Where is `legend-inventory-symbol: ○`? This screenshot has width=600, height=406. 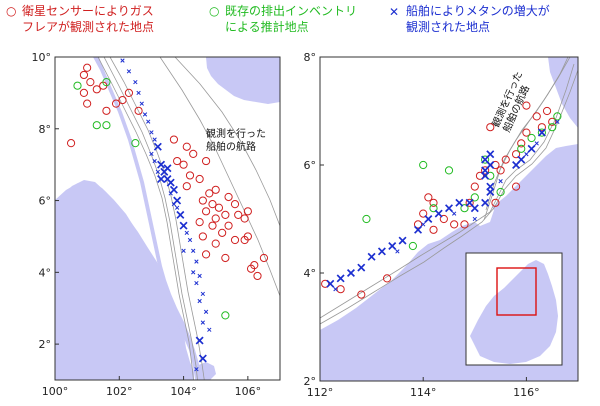 legend-inventory-symbol: ○ is located at coordinates (214, 11).